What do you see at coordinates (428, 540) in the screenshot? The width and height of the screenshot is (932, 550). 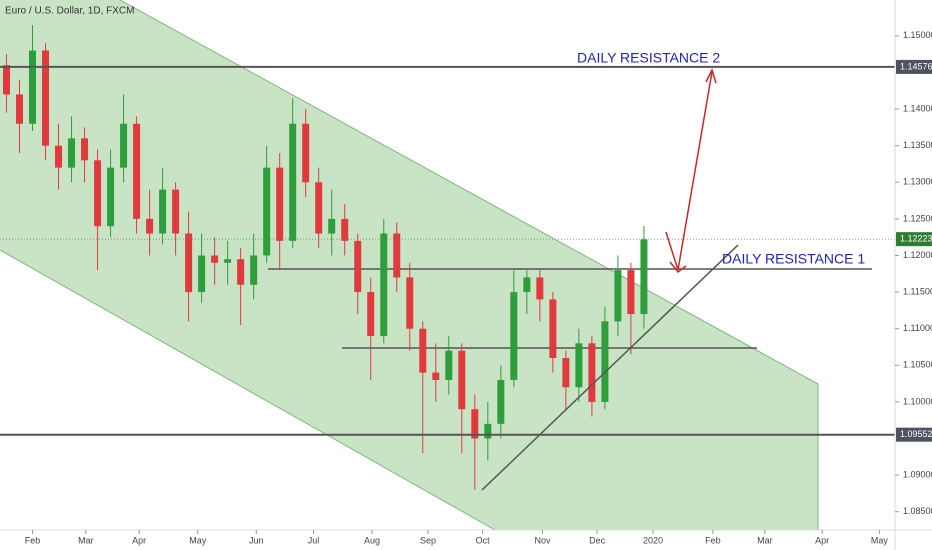 I see `x-tick-label: Sep` at bounding box center [428, 540].